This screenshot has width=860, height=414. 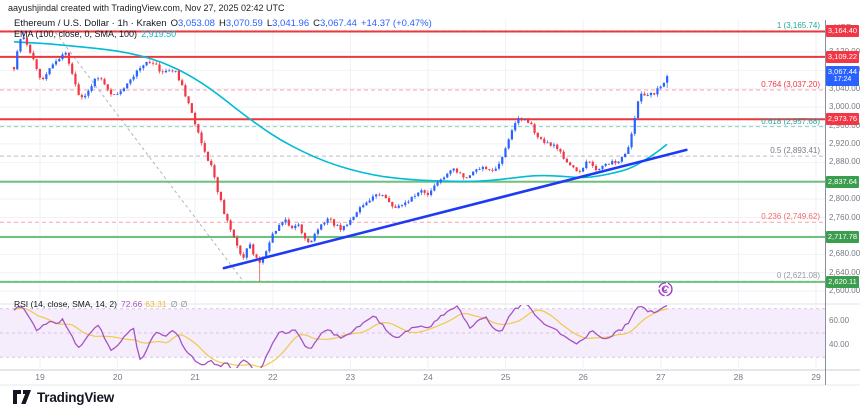 I want to click on sticker-swirl-icon, so click(x=665, y=289).